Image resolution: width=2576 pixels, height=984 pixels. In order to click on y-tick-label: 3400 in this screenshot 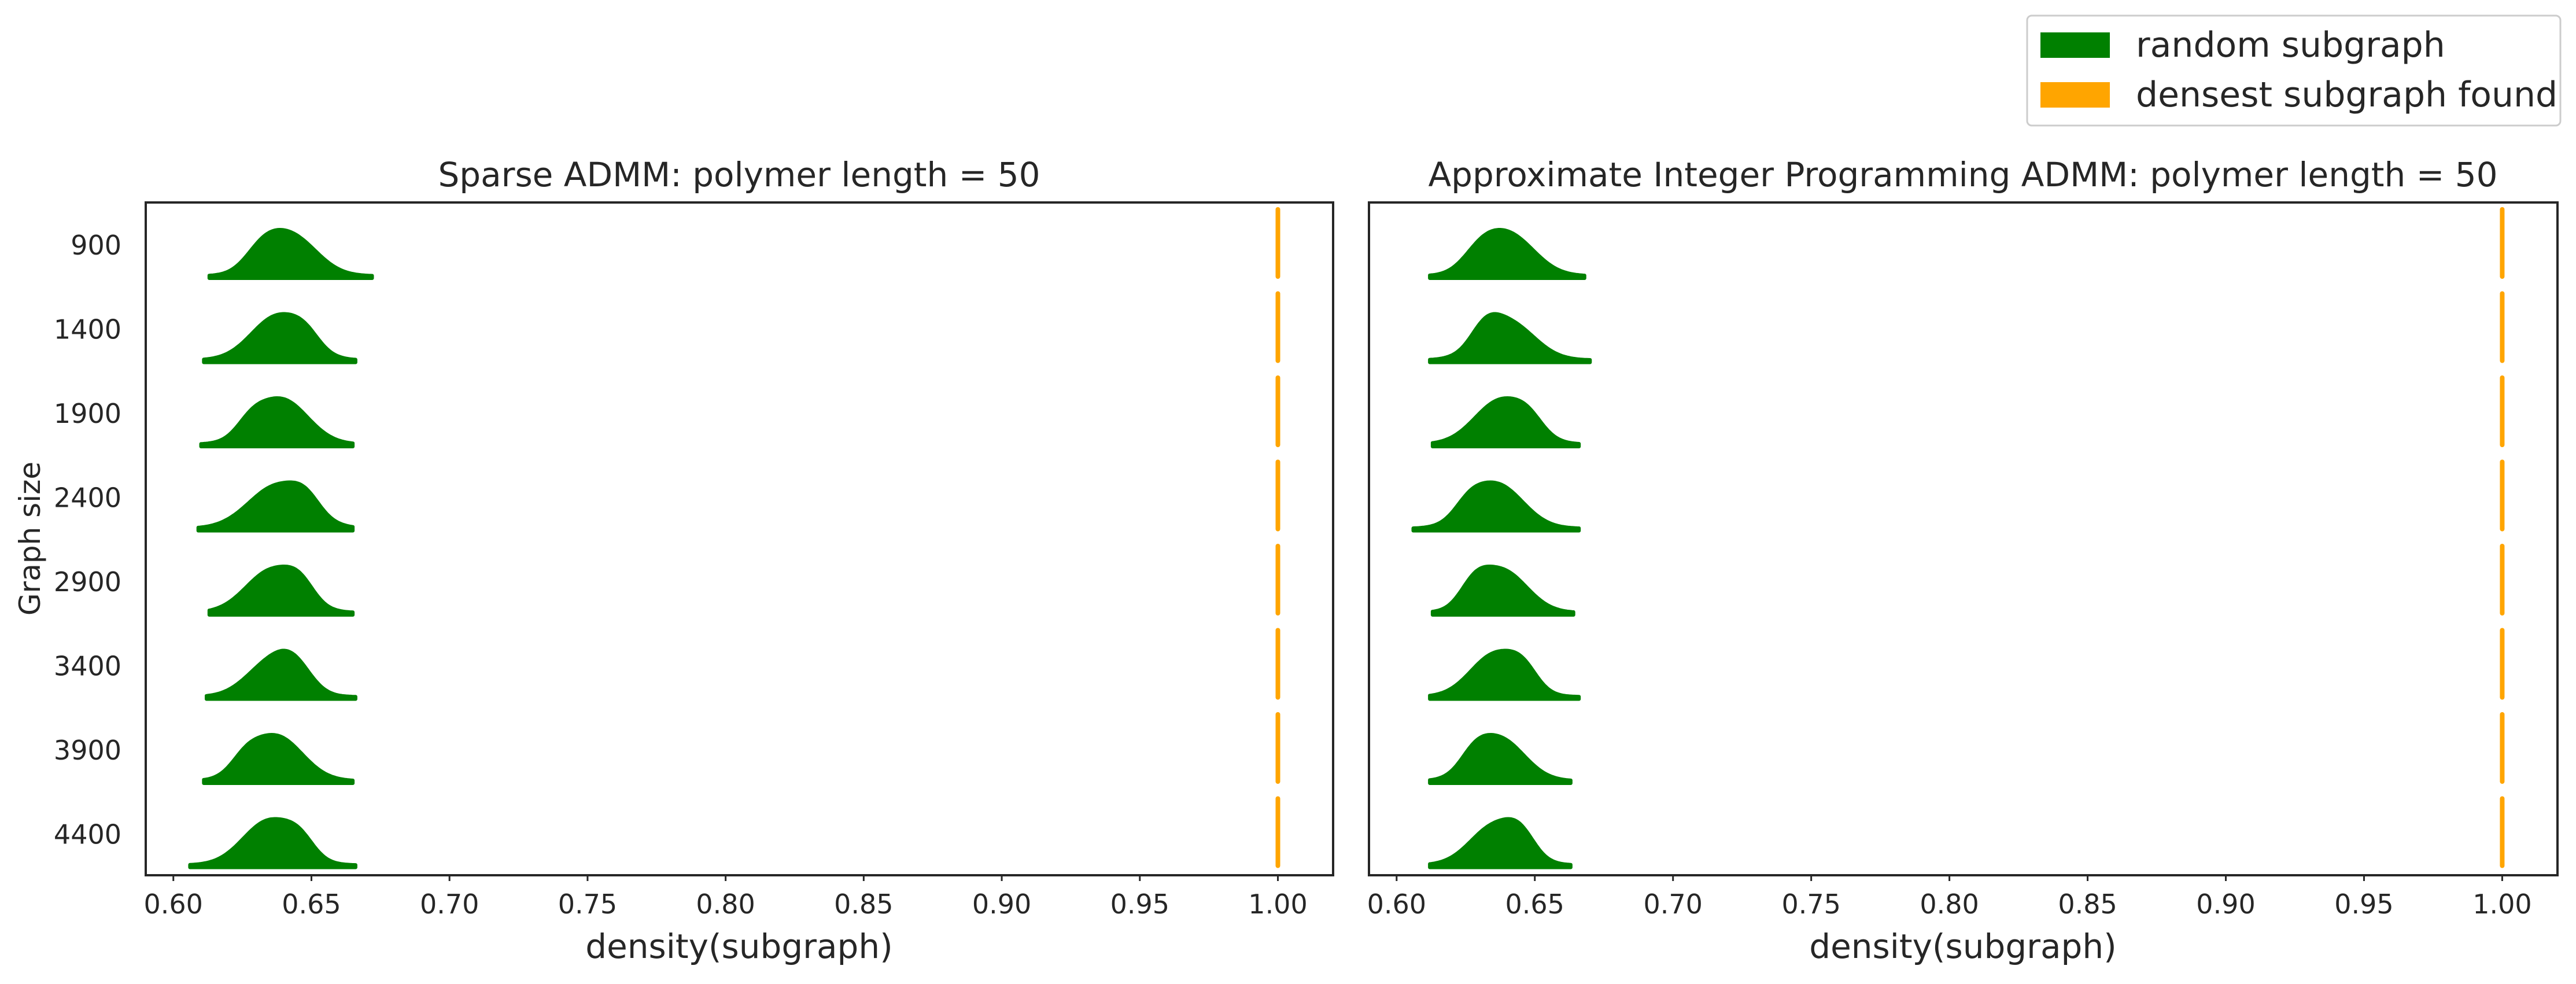, I will do `click(87, 666)`.